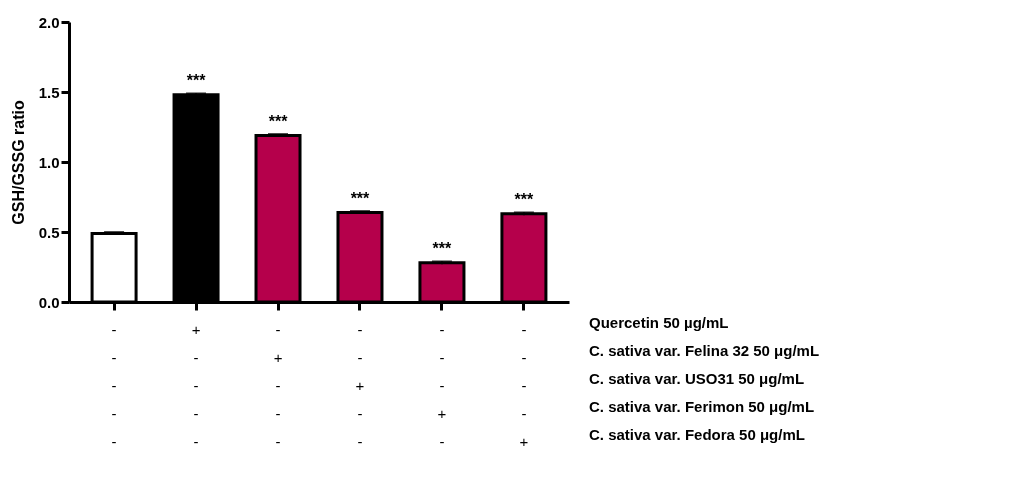 This screenshot has width=1011, height=490. Describe the element at coordinates (196, 385) in the screenshot. I see `x-tick-label: + - - - -` at that location.